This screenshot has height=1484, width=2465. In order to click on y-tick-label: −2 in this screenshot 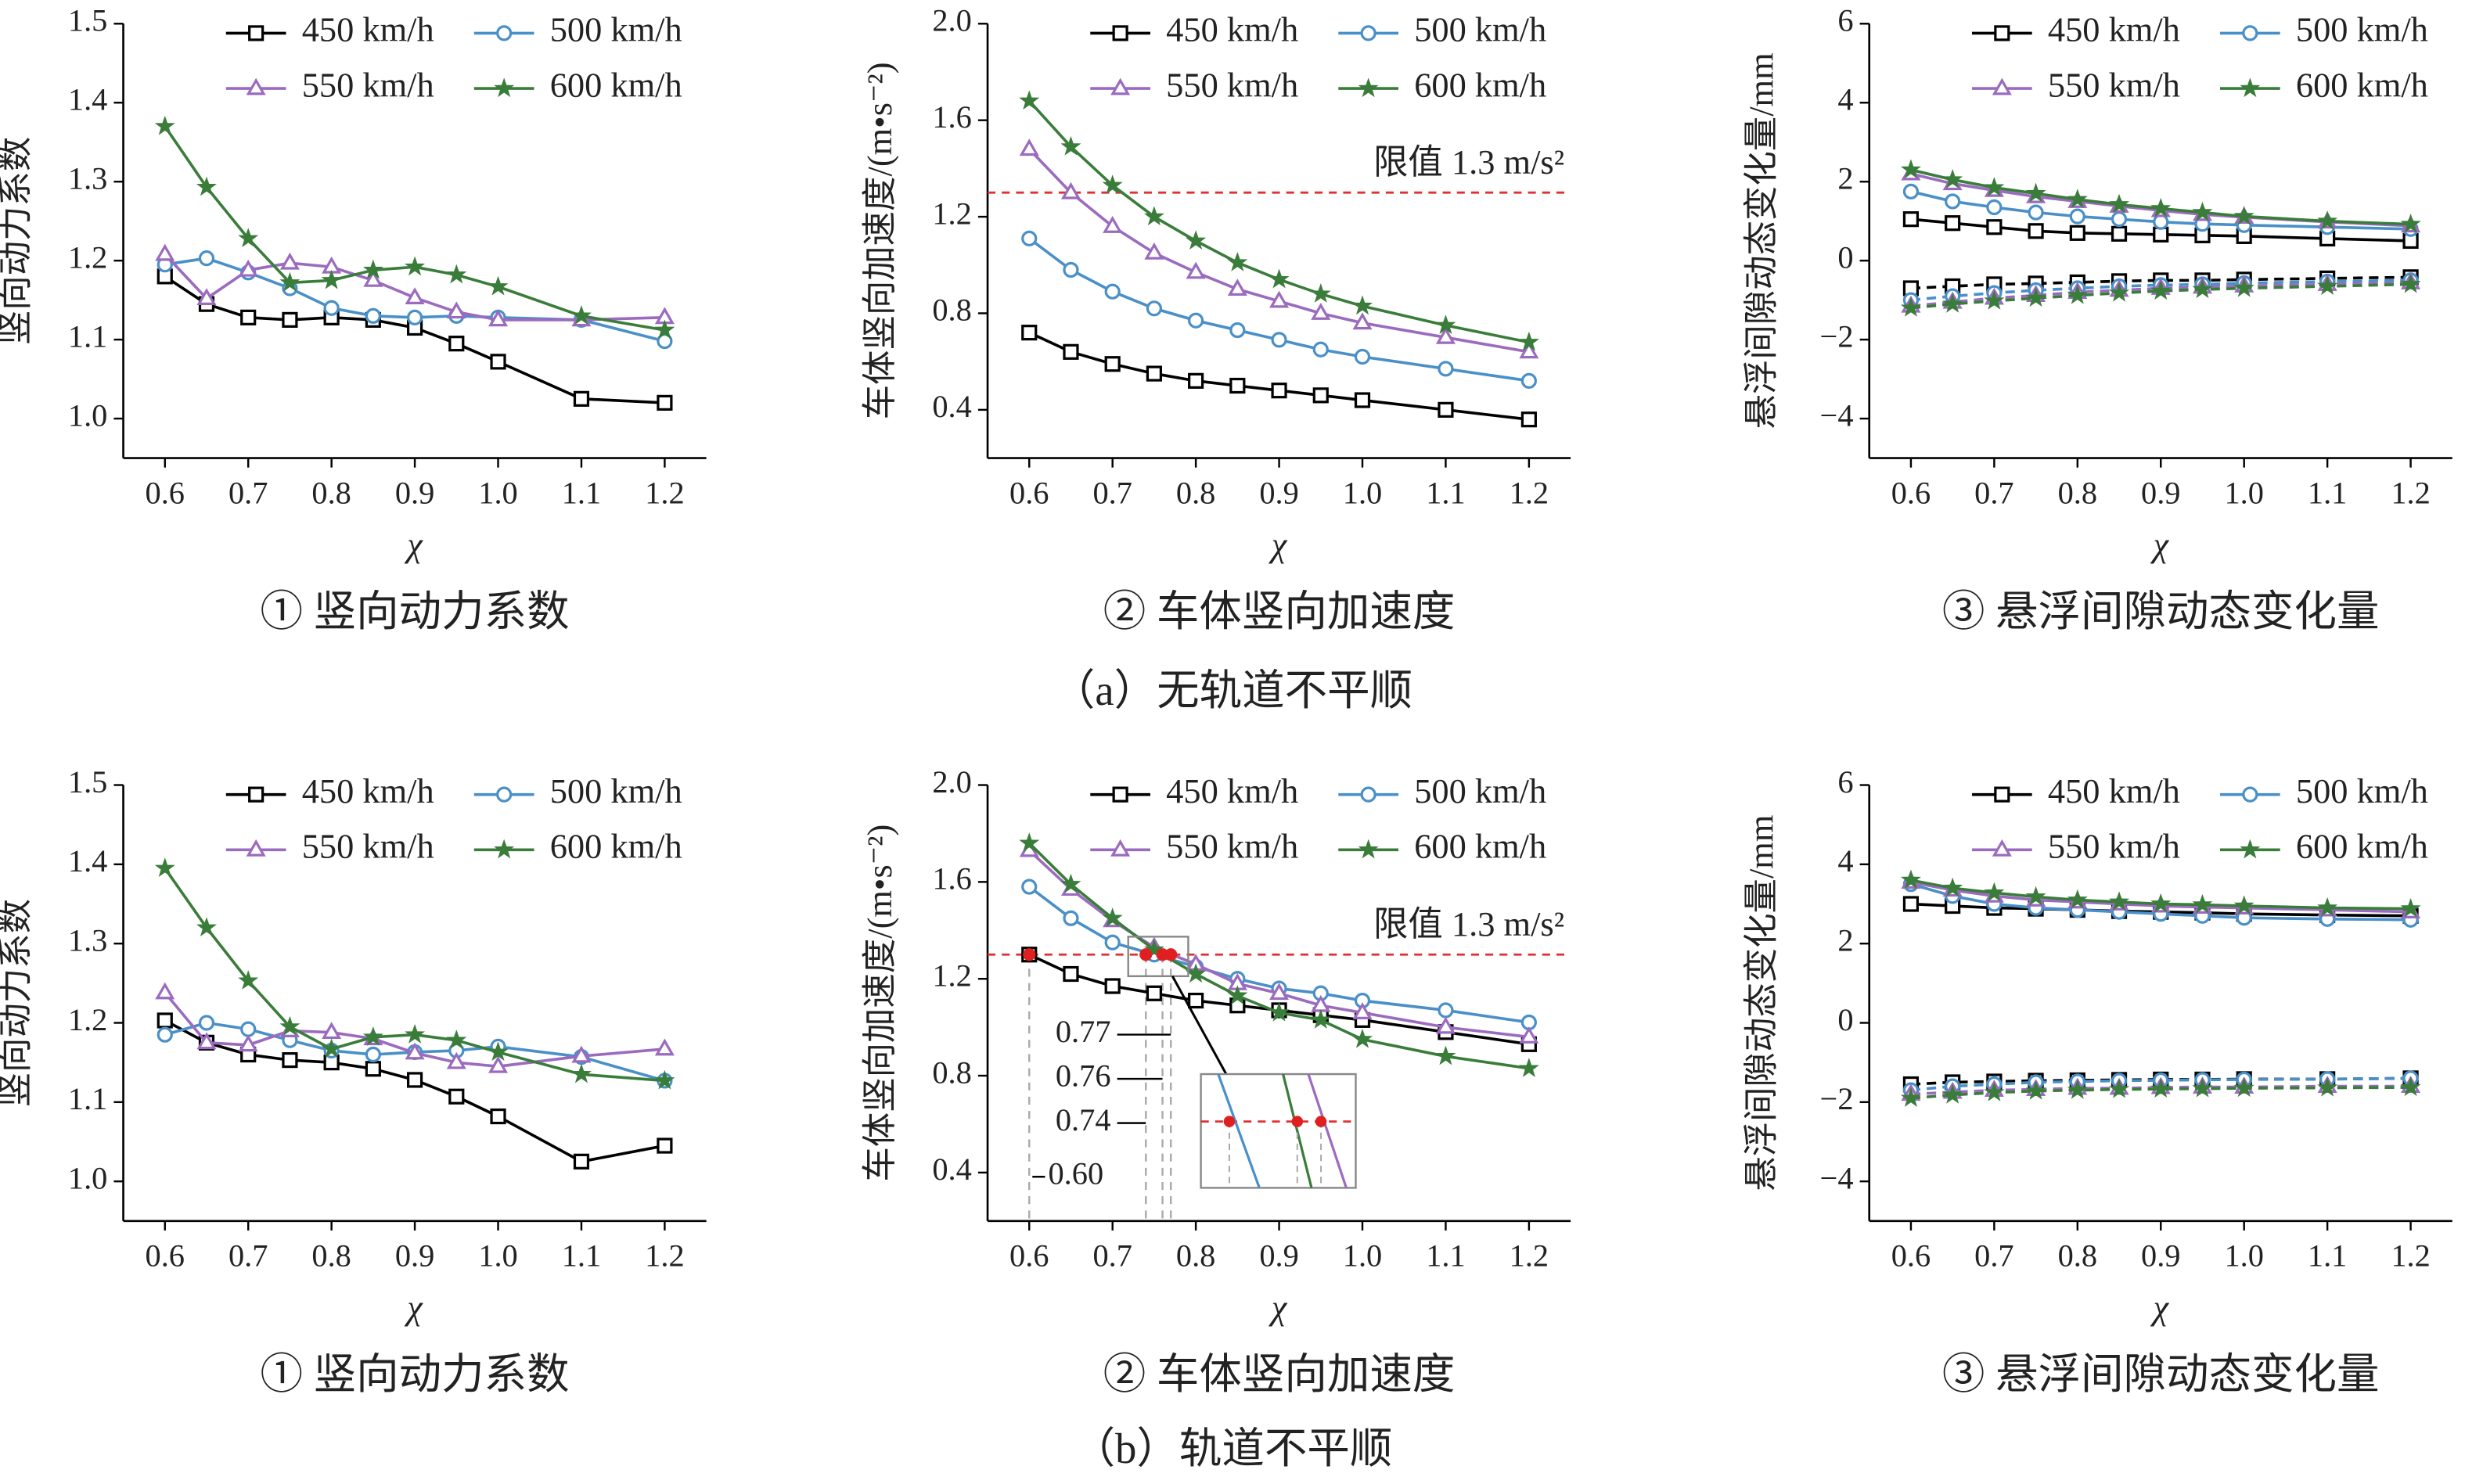, I will do `click(1837, 336)`.